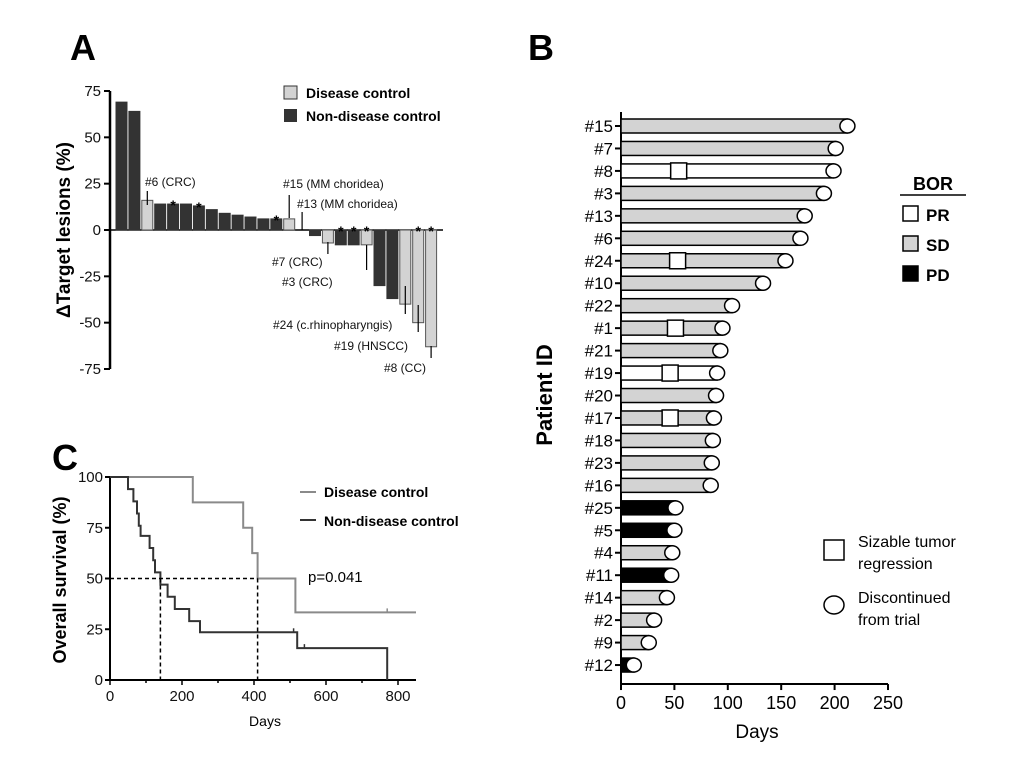 Image resolution: width=1018 pixels, height=775 pixels. I want to click on a-annotation-label: #15 (MM choridea), so click(333, 184).